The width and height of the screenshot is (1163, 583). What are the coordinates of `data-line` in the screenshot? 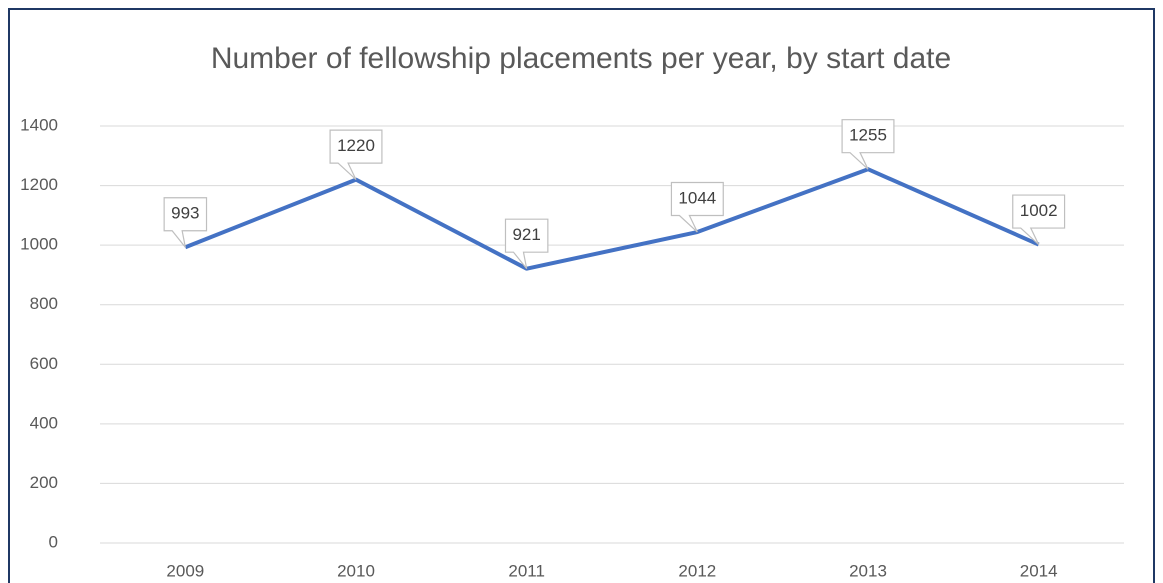 It's located at (612, 219).